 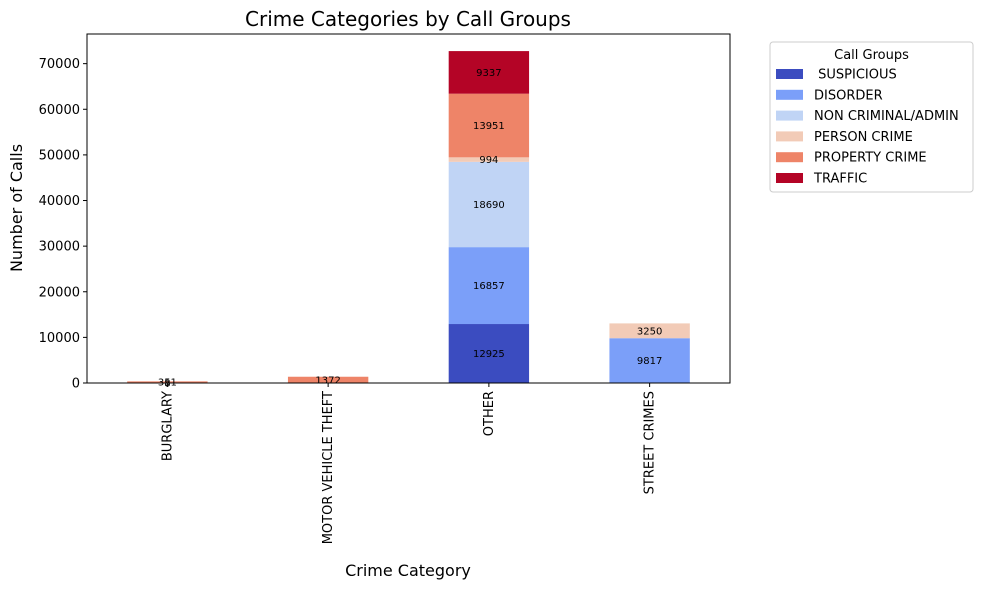 I want to click on legend-entry-label: SUSPICIOUS, so click(x=855, y=75).